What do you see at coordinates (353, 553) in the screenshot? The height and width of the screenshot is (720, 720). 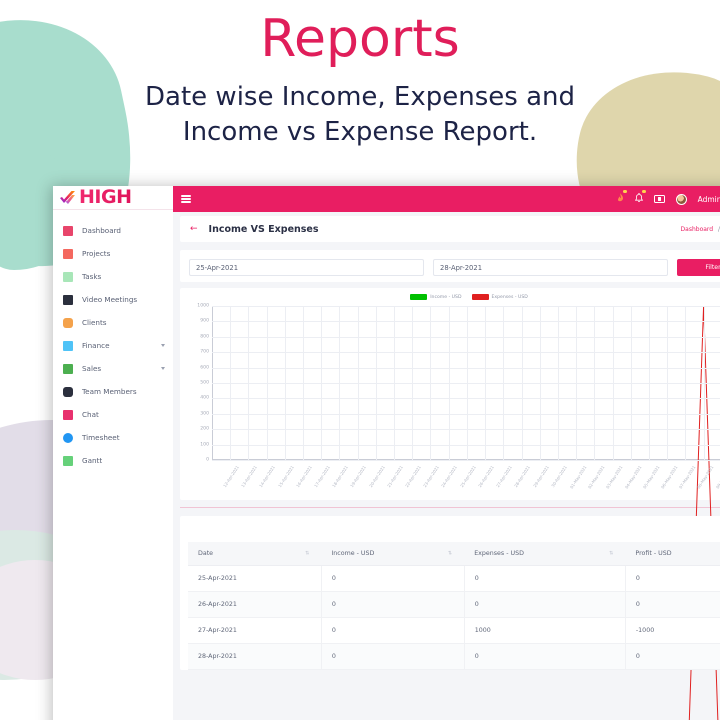 I see `column-label: Income - USD` at bounding box center [353, 553].